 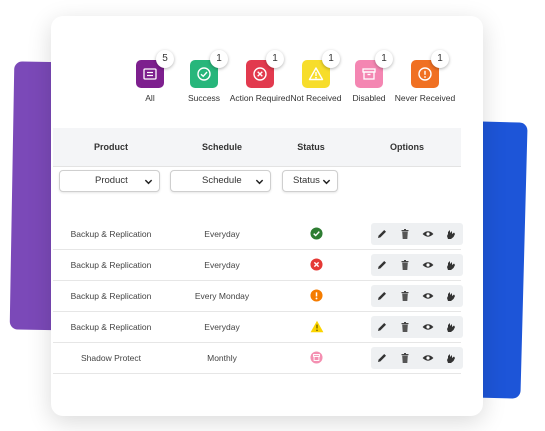 I want to click on product-filter-value: Product, so click(x=111, y=180).